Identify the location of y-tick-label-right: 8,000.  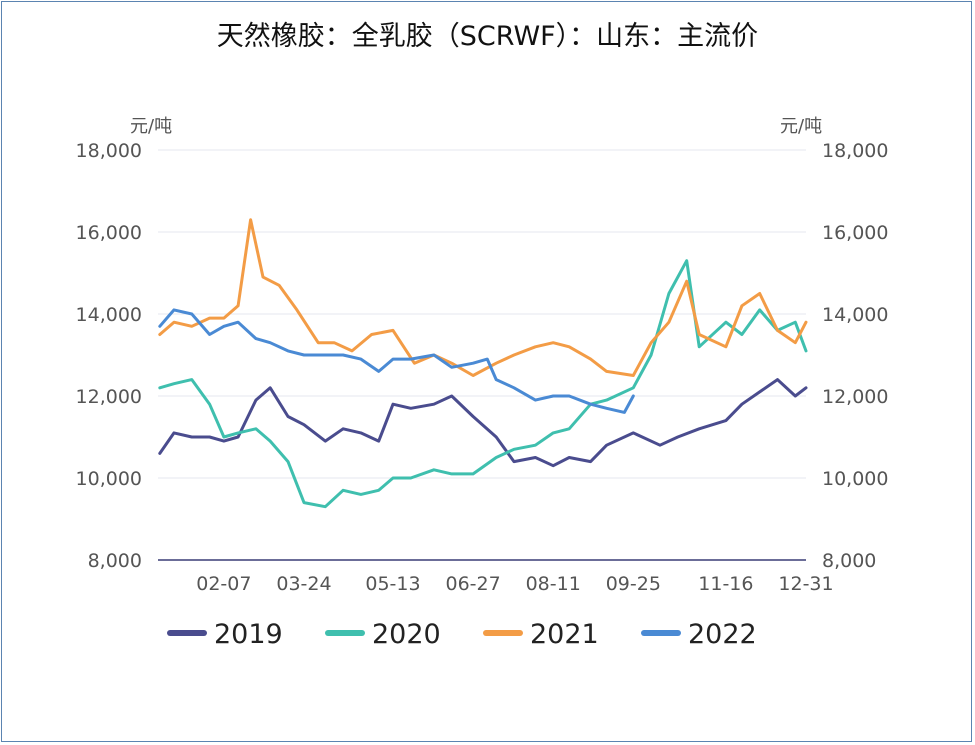
(849, 561).